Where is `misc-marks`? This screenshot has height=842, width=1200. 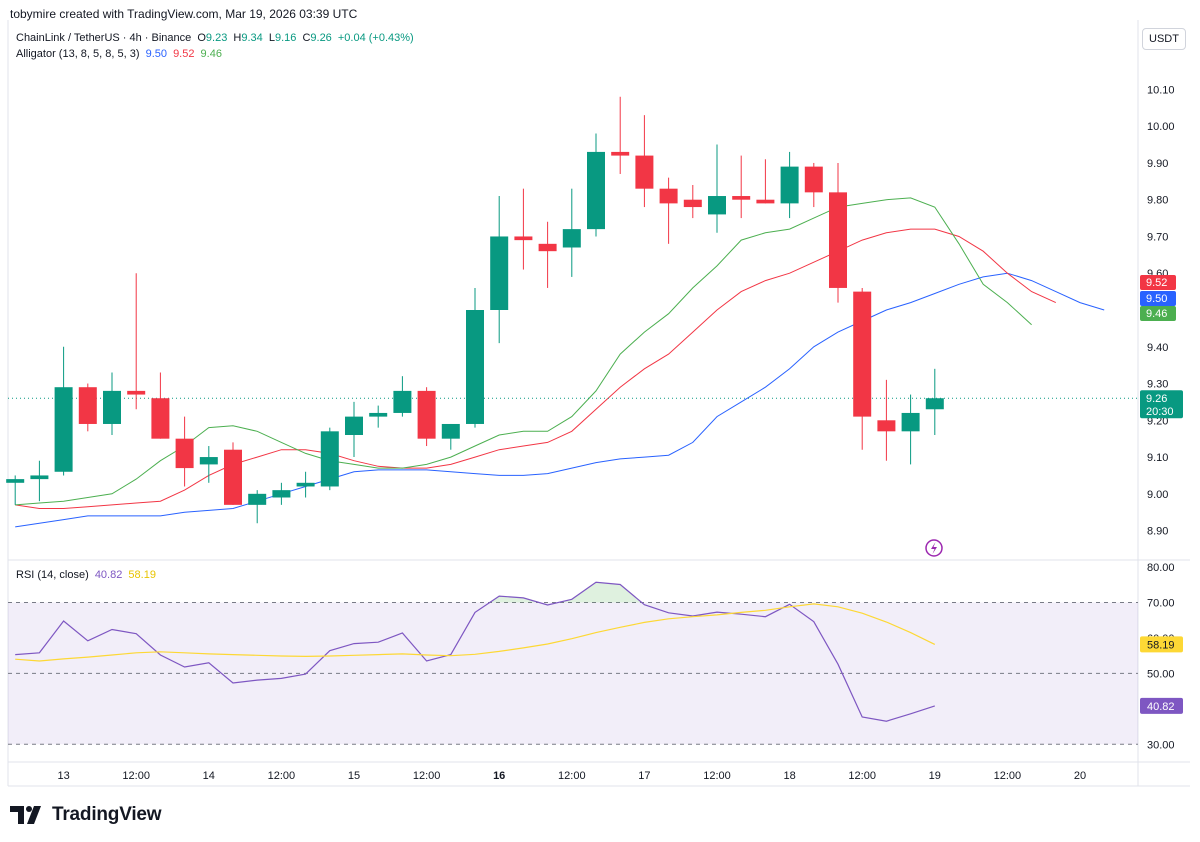
misc-marks is located at coordinates (934, 548).